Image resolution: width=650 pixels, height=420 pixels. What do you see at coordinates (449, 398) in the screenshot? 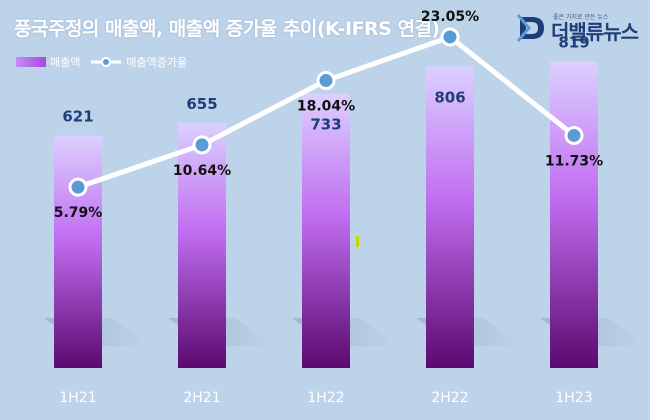
I see `x-tick-label: 2H22` at bounding box center [449, 398].